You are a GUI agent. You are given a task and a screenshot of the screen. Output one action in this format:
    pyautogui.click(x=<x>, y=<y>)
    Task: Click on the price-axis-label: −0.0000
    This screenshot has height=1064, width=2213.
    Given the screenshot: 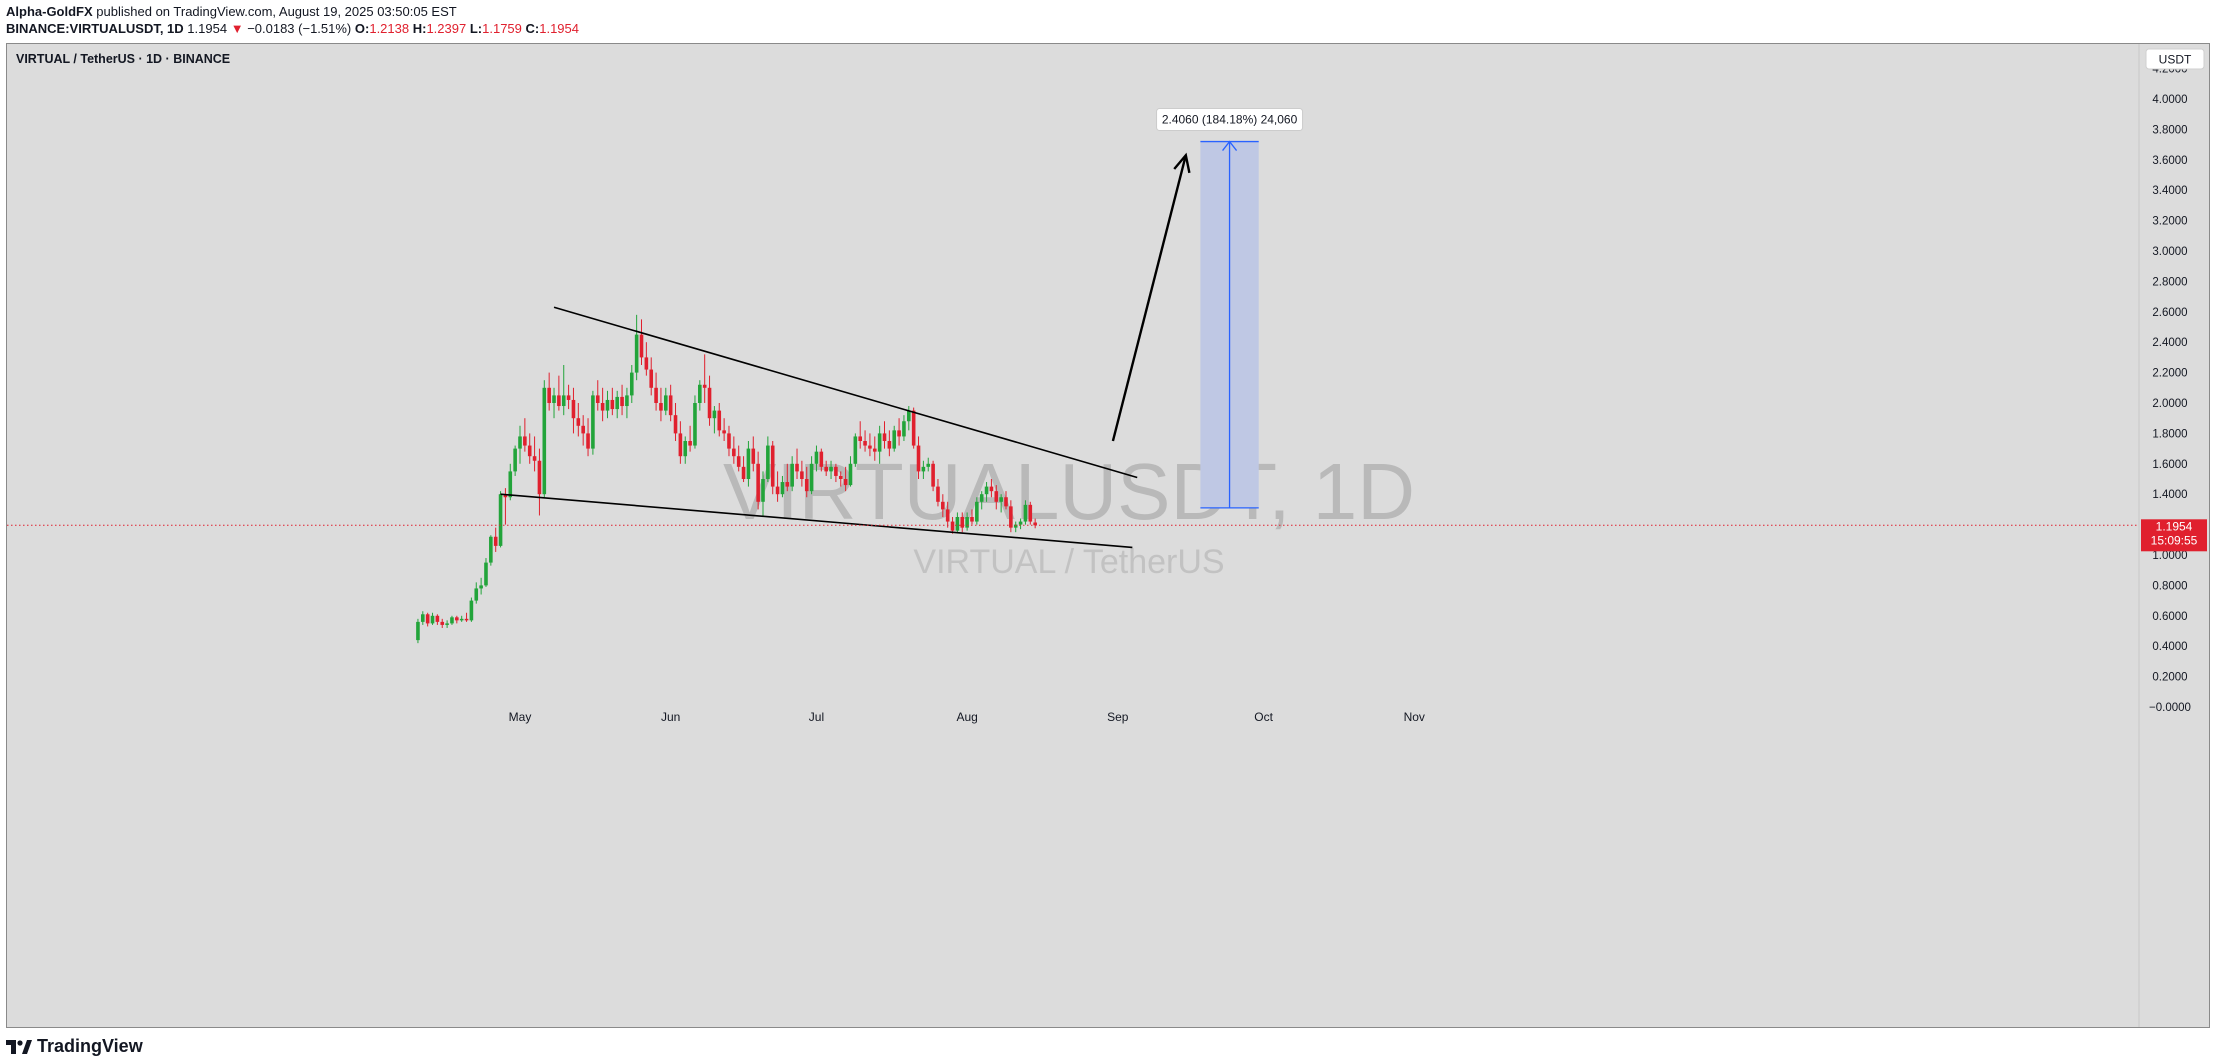 What is the action you would take?
    pyautogui.click(x=2170, y=708)
    